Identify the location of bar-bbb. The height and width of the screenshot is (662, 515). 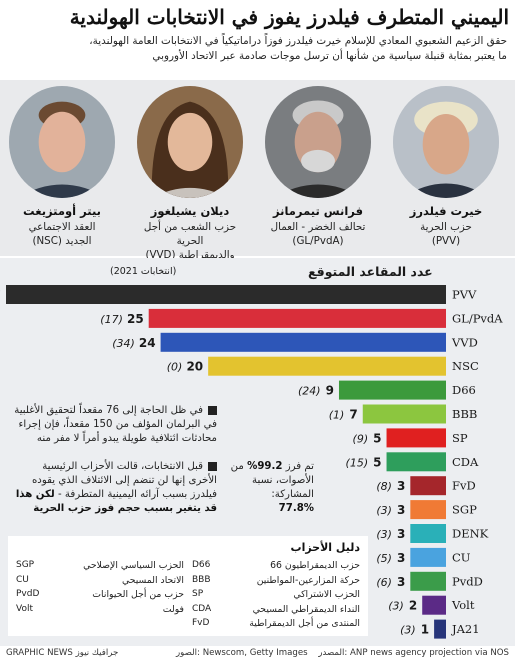
(404, 414).